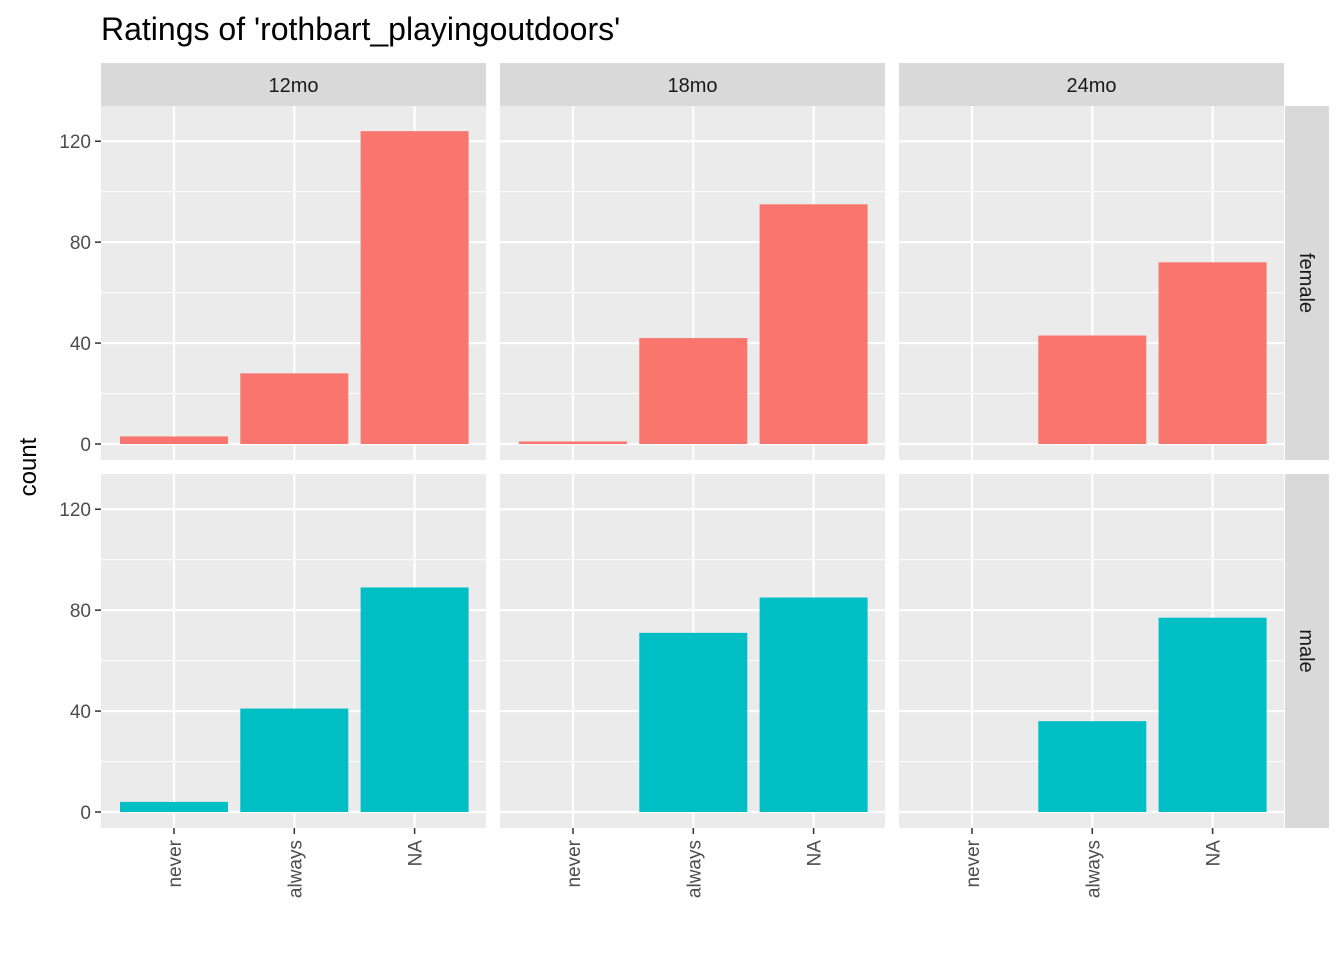 The image size is (1344, 960). What do you see at coordinates (293, 651) in the screenshot?
I see `panel-male-12mo` at bounding box center [293, 651].